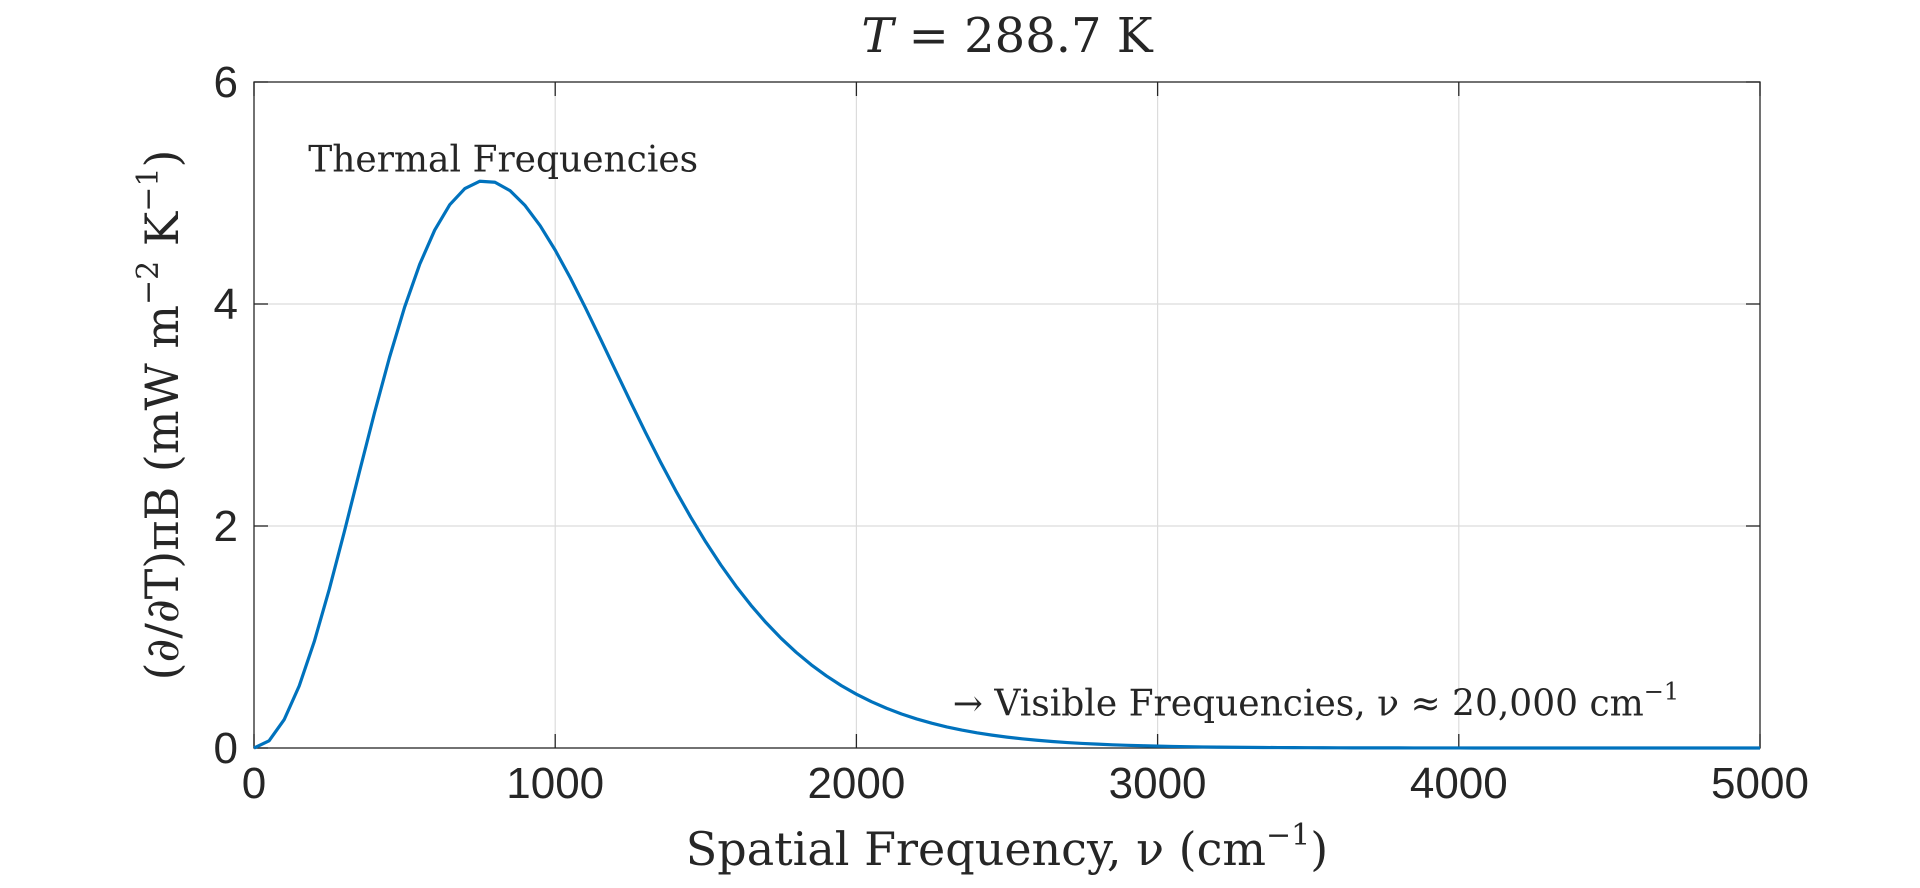  I want to click on annotation-visible-text: → Visible Frequencies, ν ≈ 20,000 cm, so click(1298, 704).